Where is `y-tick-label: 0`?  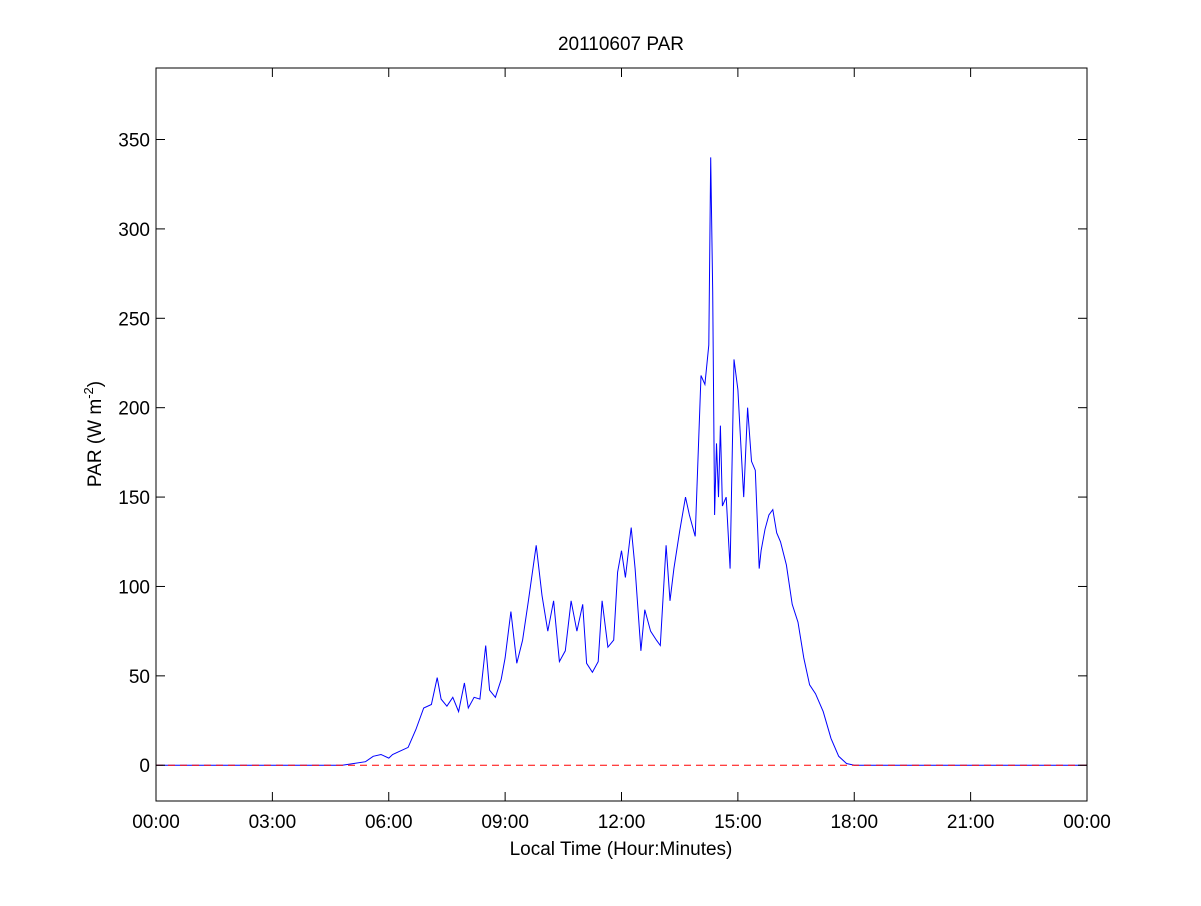 y-tick-label: 0 is located at coordinates (144, 766).